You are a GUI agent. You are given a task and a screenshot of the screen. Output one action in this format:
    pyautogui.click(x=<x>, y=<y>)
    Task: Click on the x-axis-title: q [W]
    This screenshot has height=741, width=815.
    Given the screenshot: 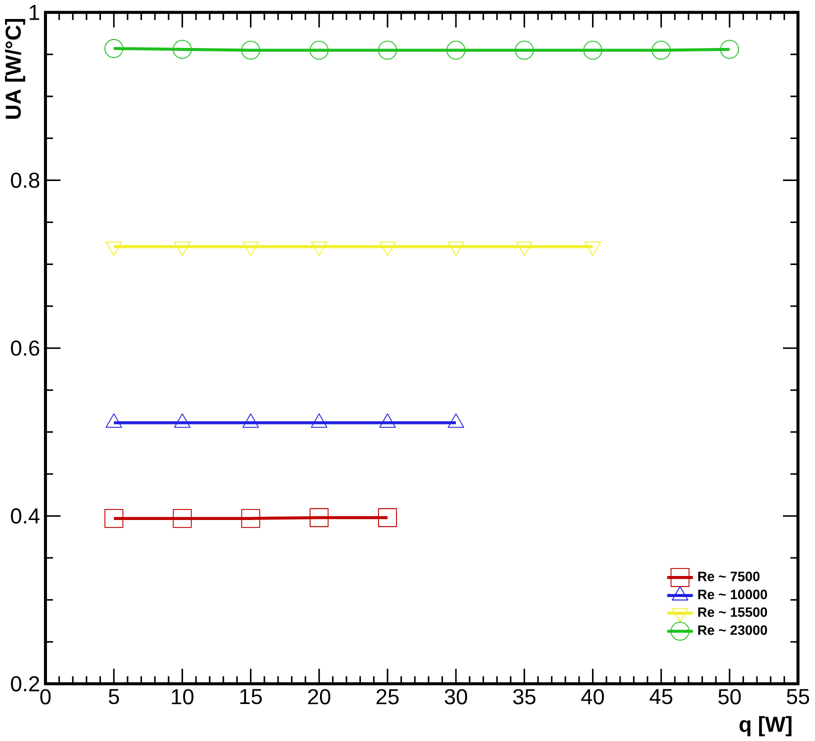 What is the action you would take?
    pyautogui.click(x=766, y=726)
    